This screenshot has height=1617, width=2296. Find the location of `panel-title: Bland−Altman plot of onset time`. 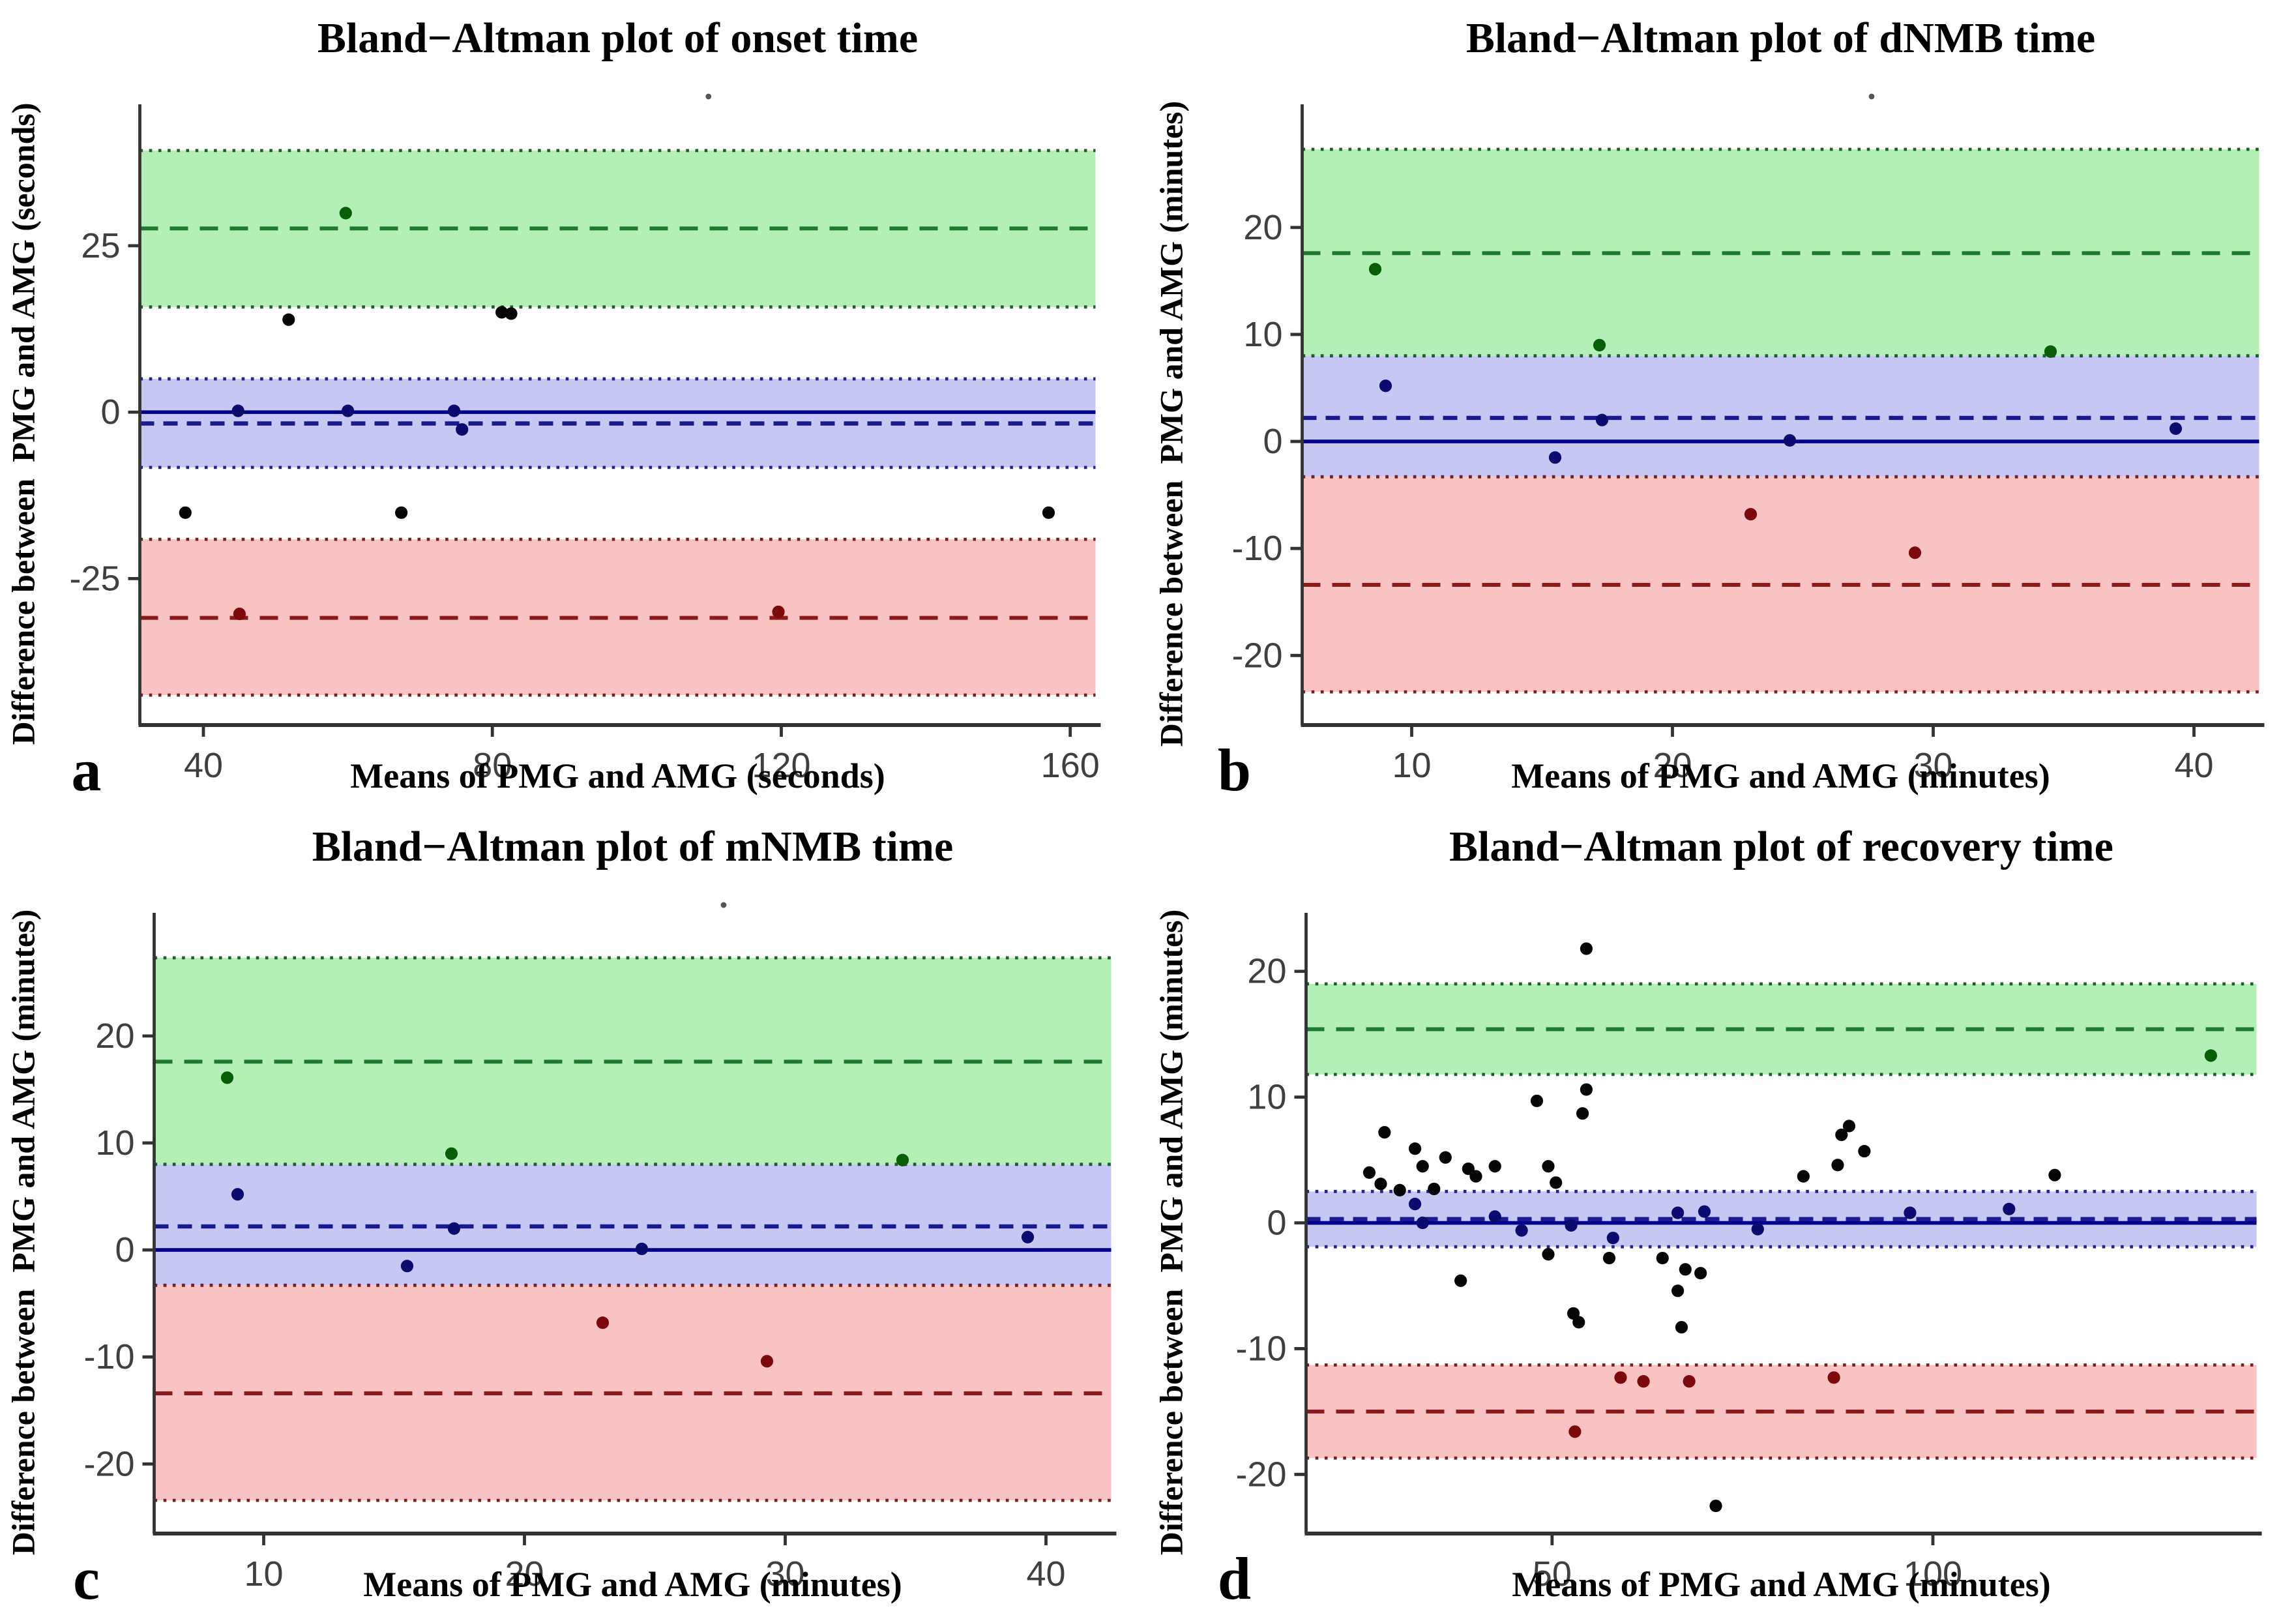

panel-title: Bland−Altman plot of onset time is located at coordinates (617, 38).